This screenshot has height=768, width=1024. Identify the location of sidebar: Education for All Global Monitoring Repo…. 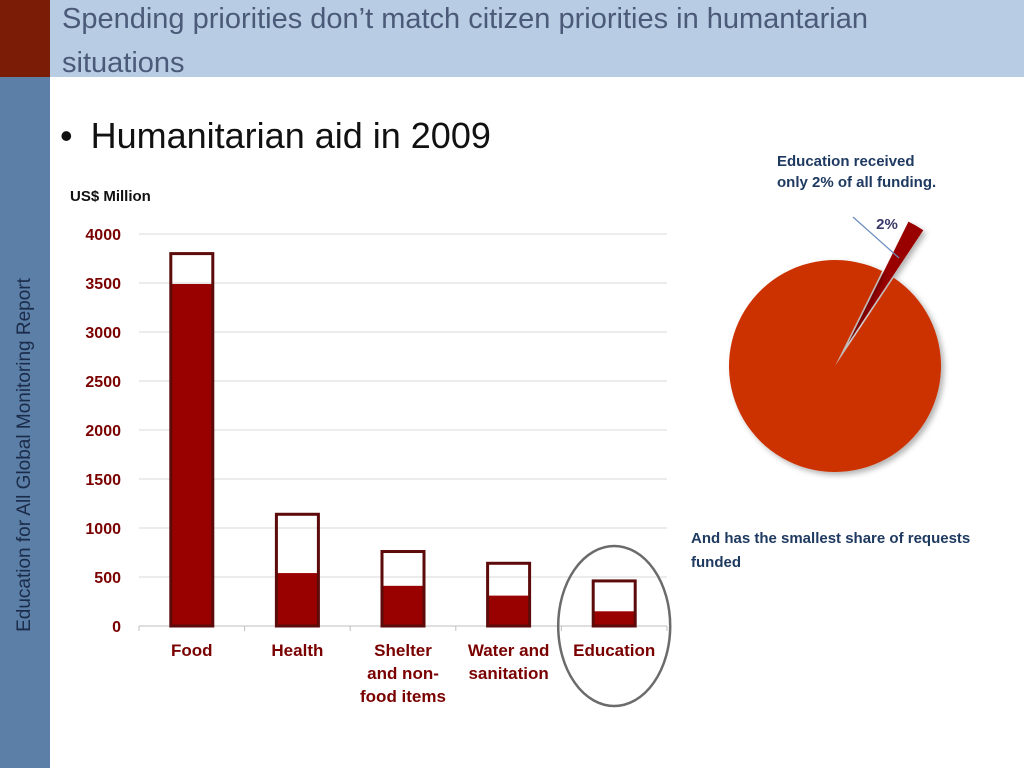
(25, 422).